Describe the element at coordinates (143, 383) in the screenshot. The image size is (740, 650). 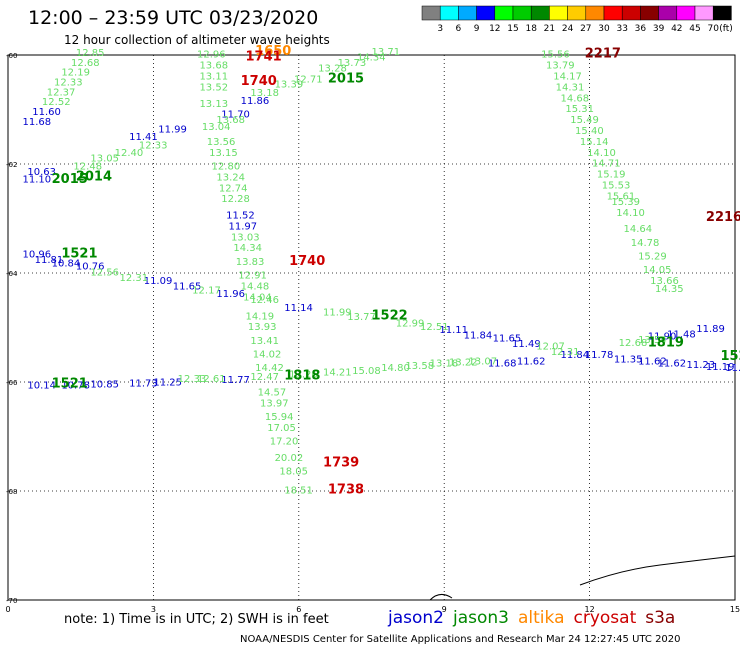
I see `swh-value: 11.73` at that location.